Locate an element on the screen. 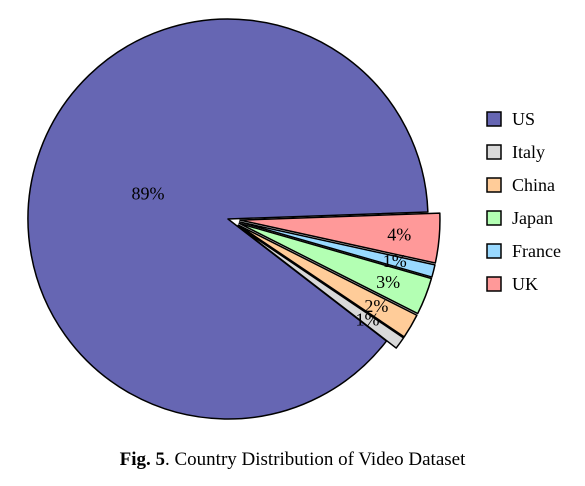  legend-swatch-japan is located at coordinates (494, 218).